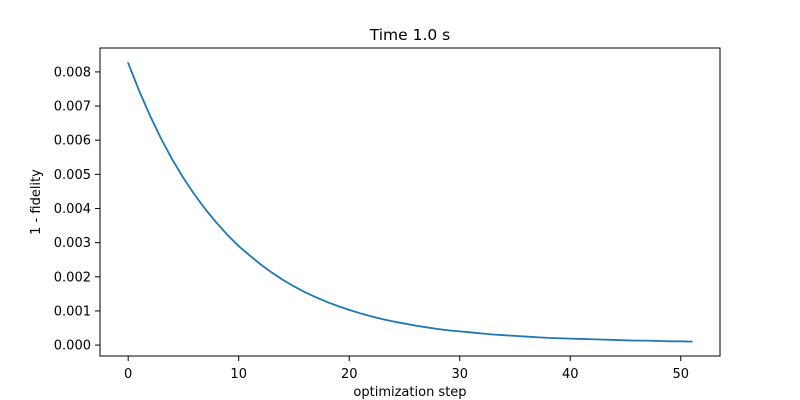 This screenshot has height=400, width=800. I want to click on y-tick-label: 0.003, so click(72, 243).